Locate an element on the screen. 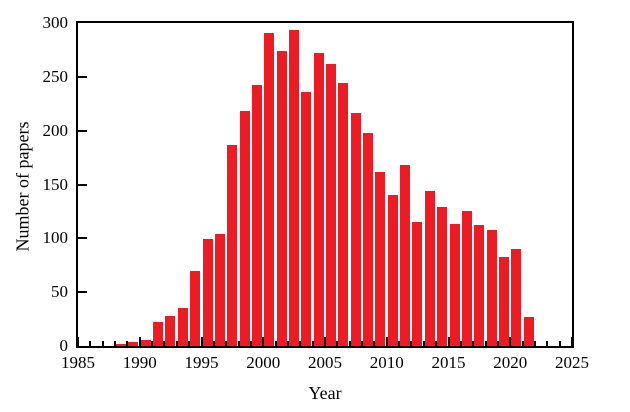 The image size is (630, 412). x-minor-tick-2021 is located at coordinates (522, 343).